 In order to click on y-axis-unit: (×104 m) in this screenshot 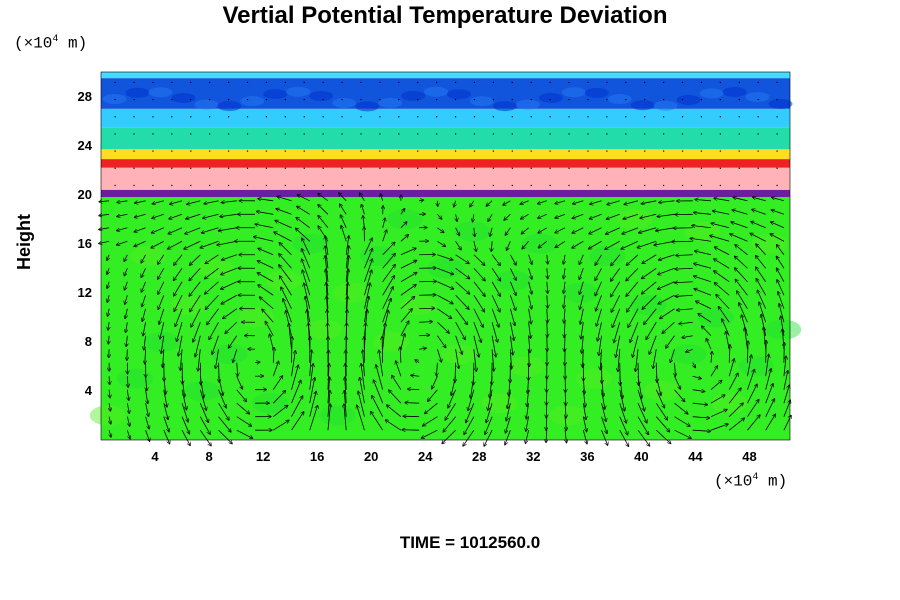, I will do `click(51, 43)`.